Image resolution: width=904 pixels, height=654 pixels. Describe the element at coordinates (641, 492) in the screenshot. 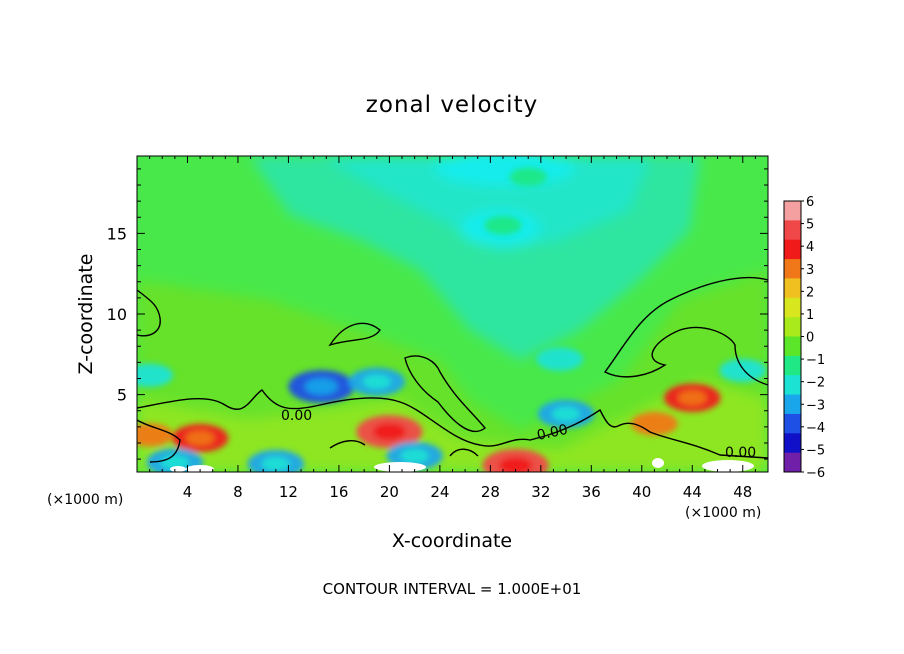

I see `x-tick-label: 40` at that location.